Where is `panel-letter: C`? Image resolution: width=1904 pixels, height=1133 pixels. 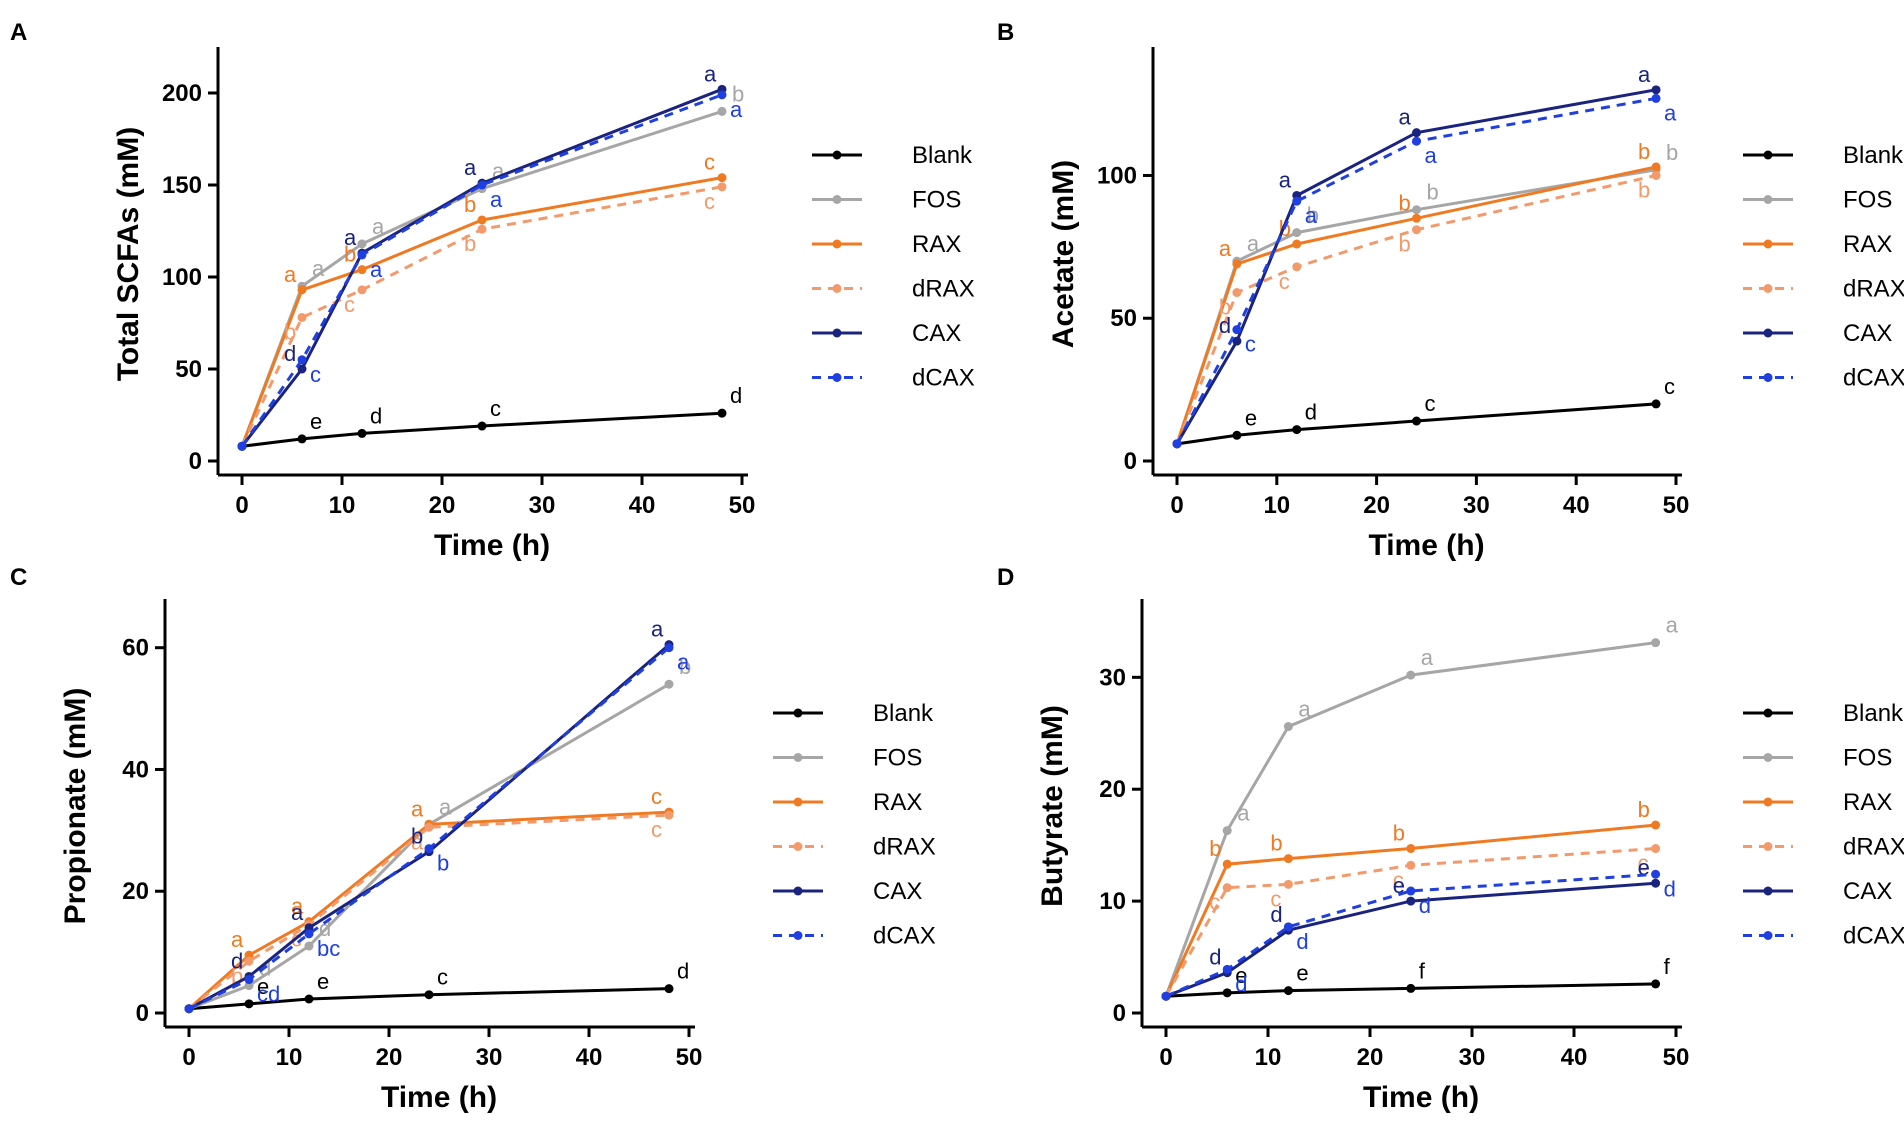 panel-letter: C is located at coordinates (18, 577).